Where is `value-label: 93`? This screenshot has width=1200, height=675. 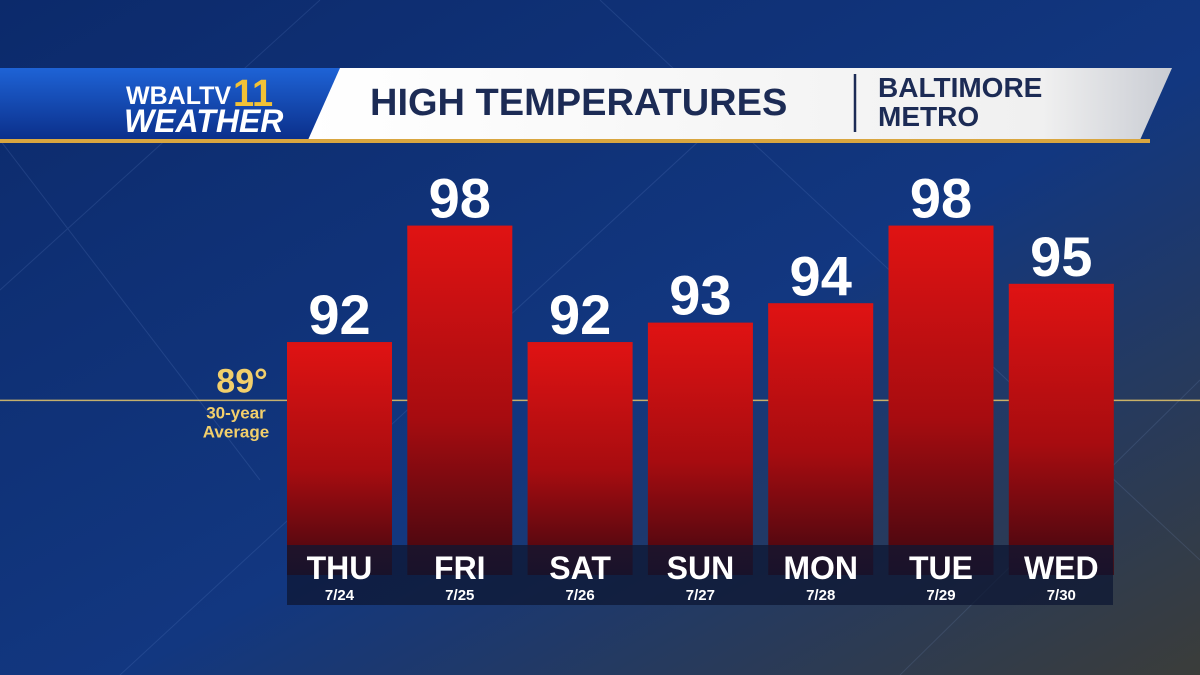
value-label: 93 is located at coordinates (700, 295).